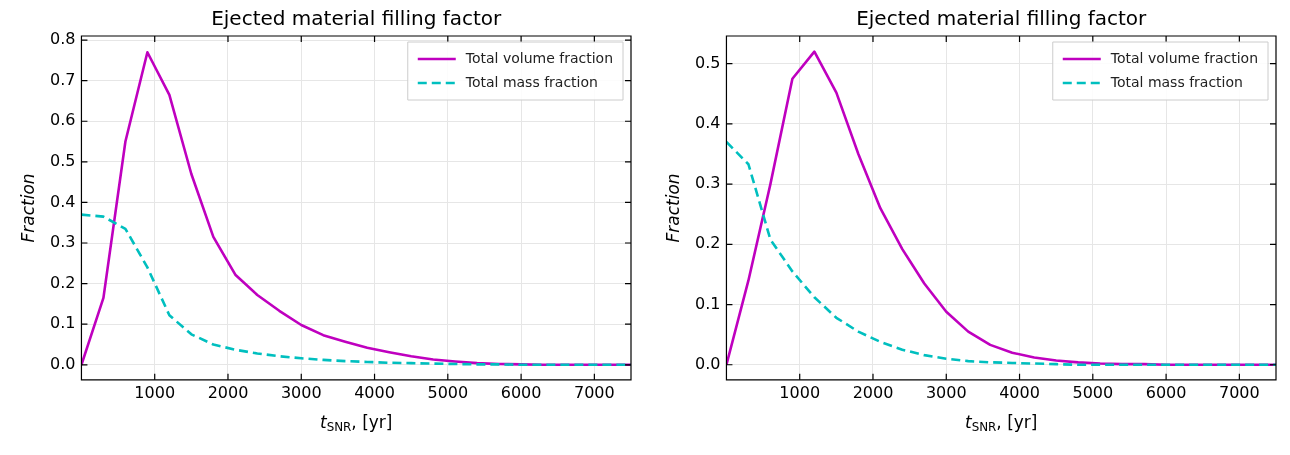 The width and height of the screenshot is (1290, 455). What do you see at coordinates (62, 79) in the screenshot?
I see `y-tick-label: 0.7` at bounding box center [62, 79].